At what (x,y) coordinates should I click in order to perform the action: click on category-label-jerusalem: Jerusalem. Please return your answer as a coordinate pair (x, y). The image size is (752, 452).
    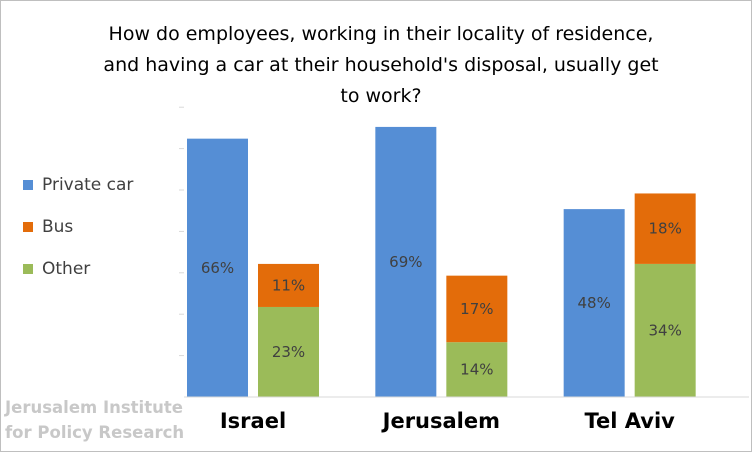
    Looking at the image, I should click on (440, 421).